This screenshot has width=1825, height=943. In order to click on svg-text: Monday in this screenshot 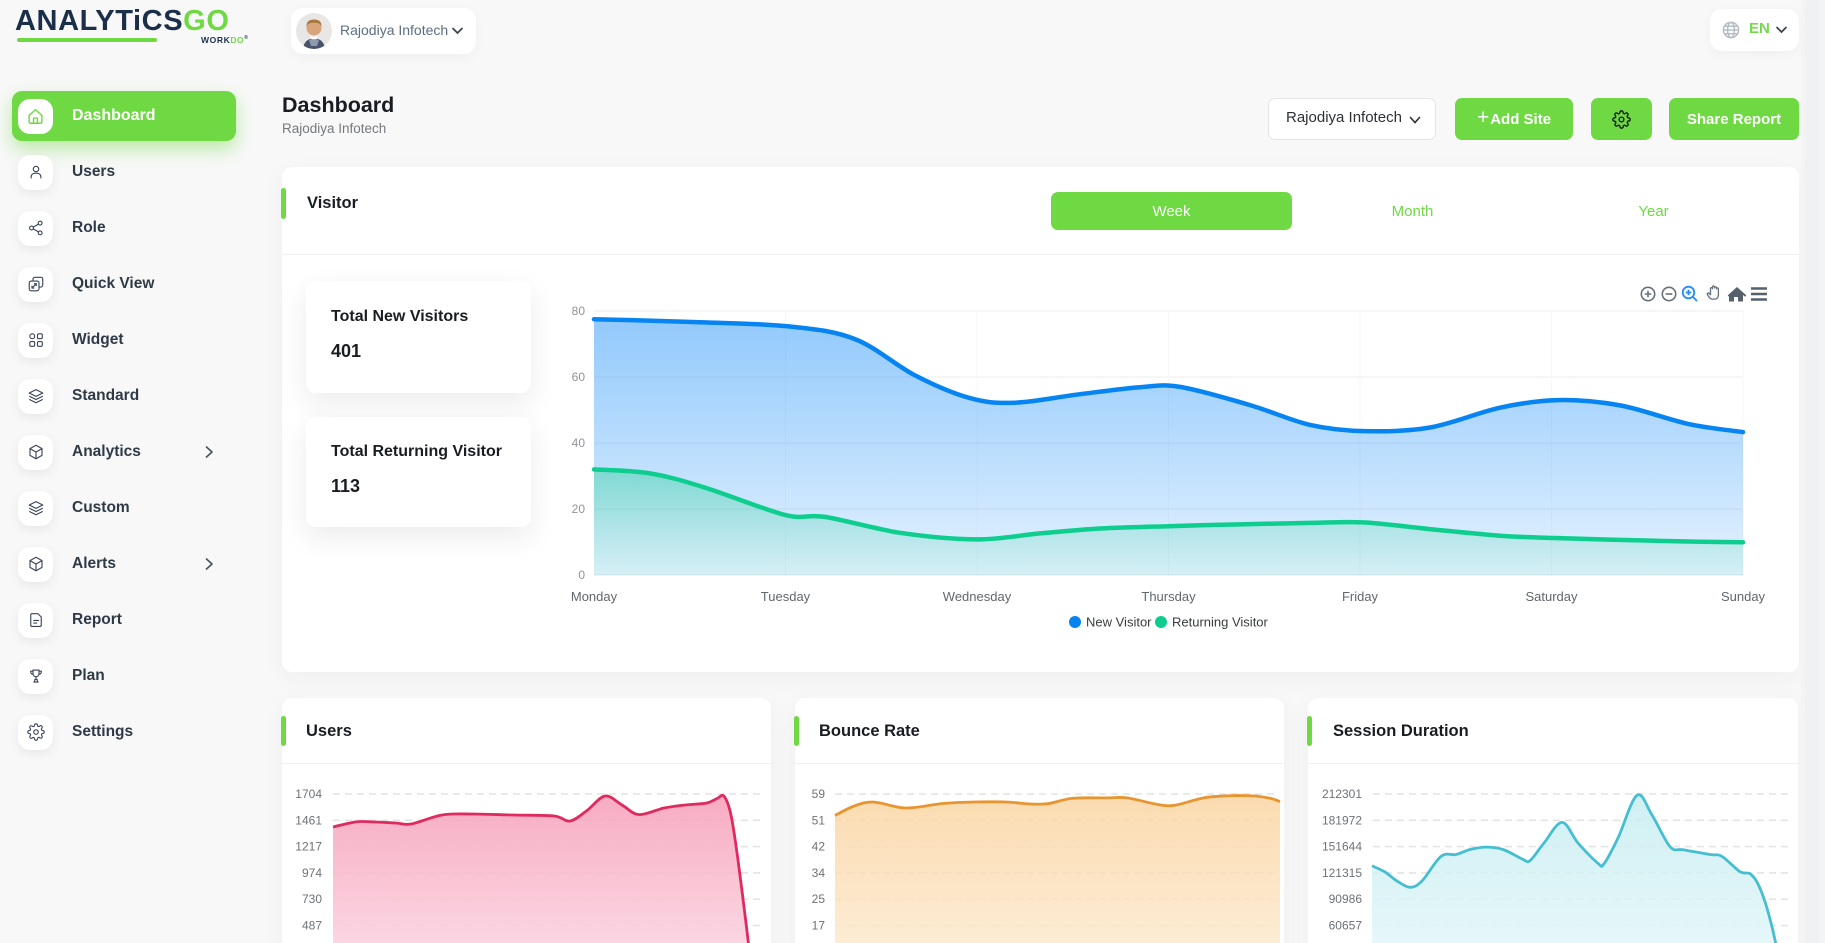, I will do `click(594, 596)`.